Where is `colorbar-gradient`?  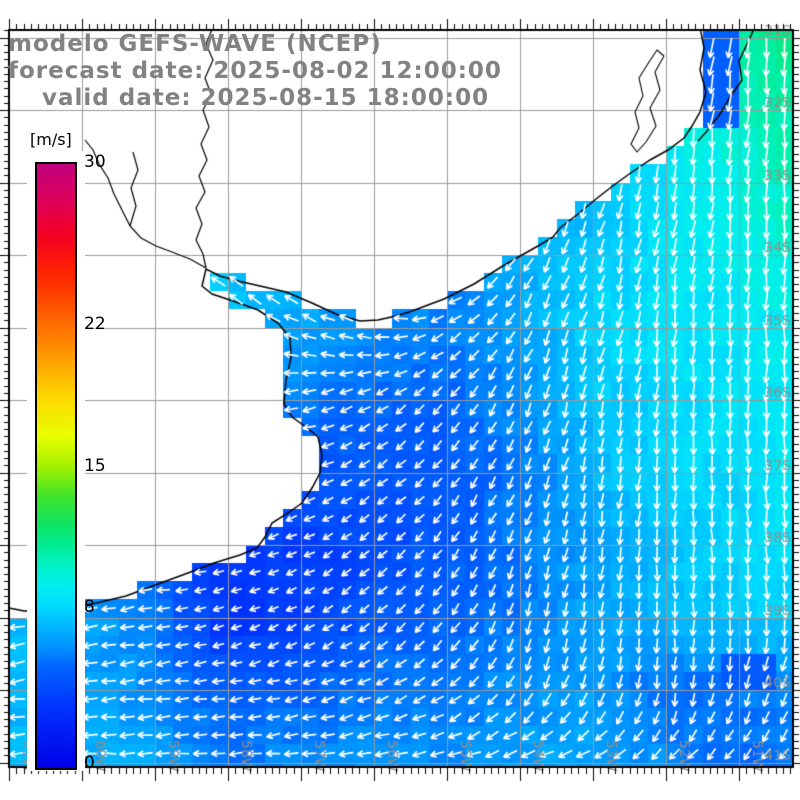 colorbar-gradient is located at coordinates (56, 466).